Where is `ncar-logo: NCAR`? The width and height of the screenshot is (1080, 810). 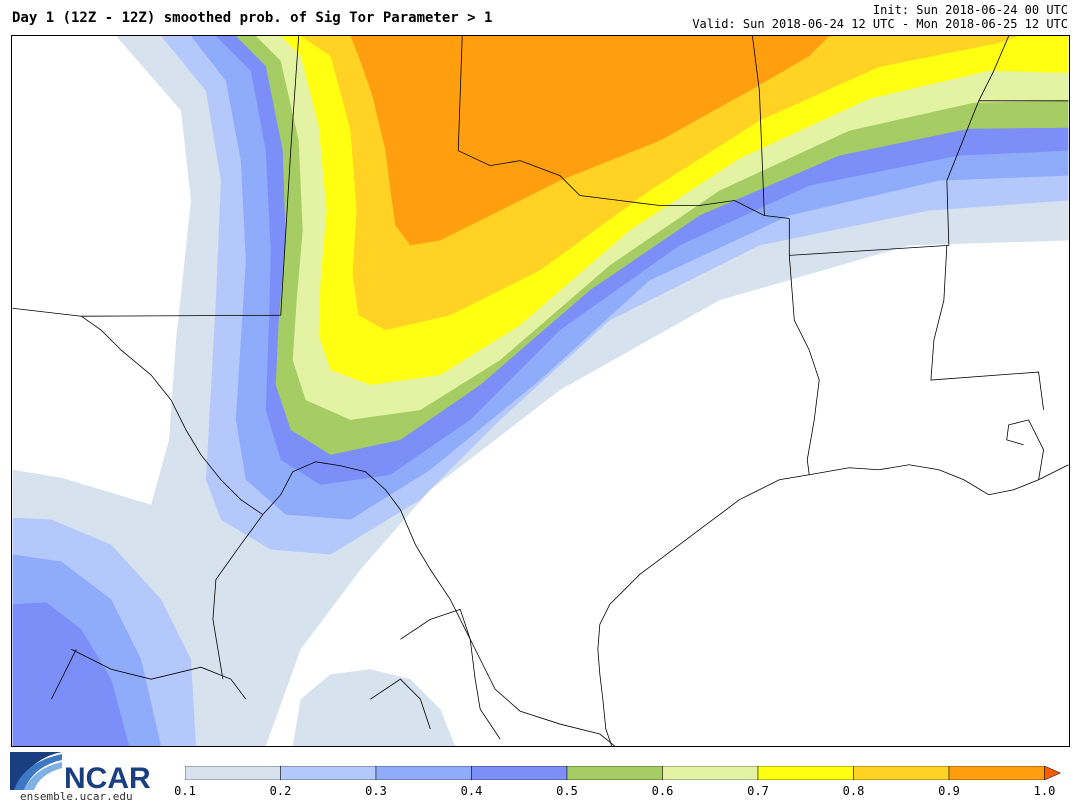 ncar-logo: NCAR is located at coordinates (90, 779).